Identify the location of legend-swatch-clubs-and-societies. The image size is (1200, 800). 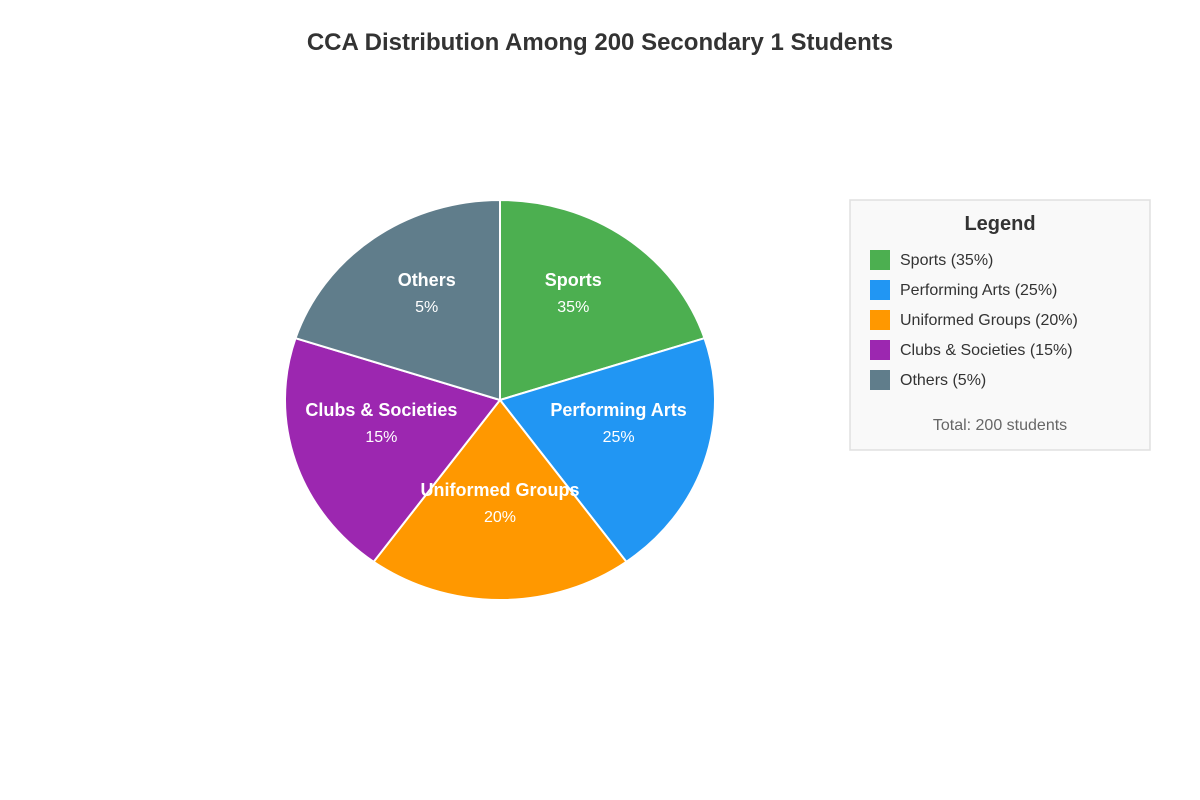
(880, 350).